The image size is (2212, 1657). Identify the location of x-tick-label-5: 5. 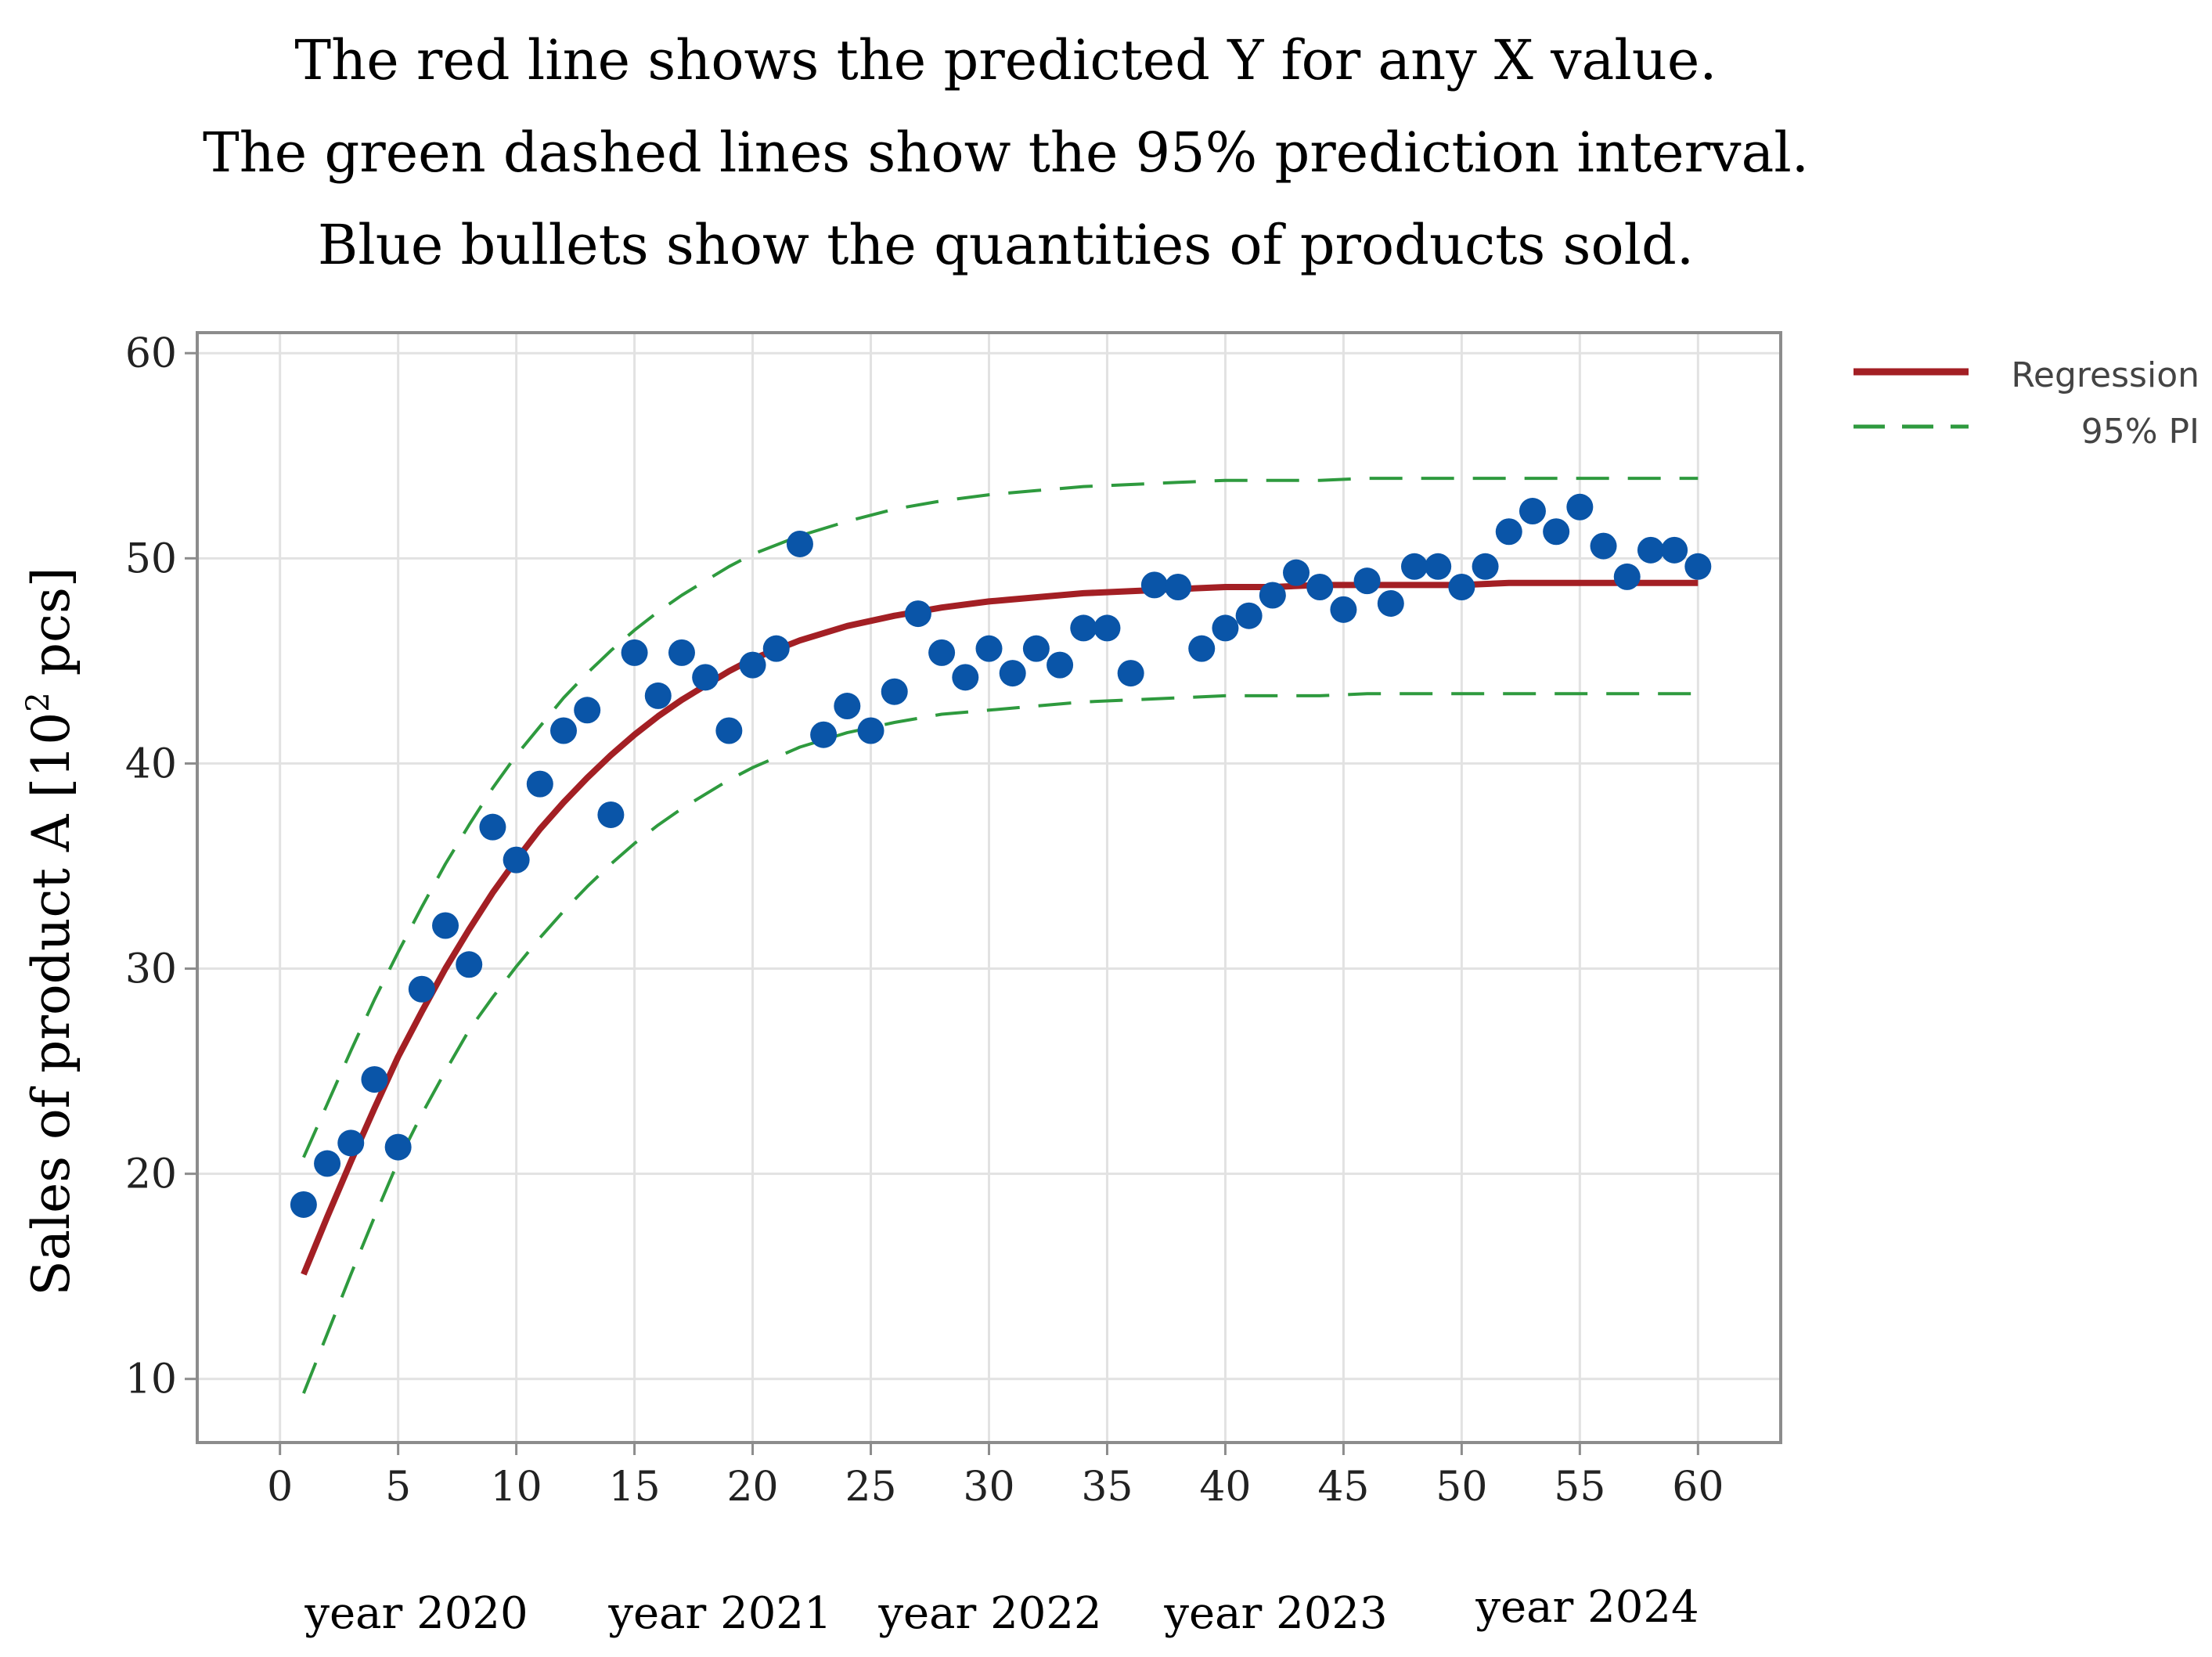
(398, 1487).